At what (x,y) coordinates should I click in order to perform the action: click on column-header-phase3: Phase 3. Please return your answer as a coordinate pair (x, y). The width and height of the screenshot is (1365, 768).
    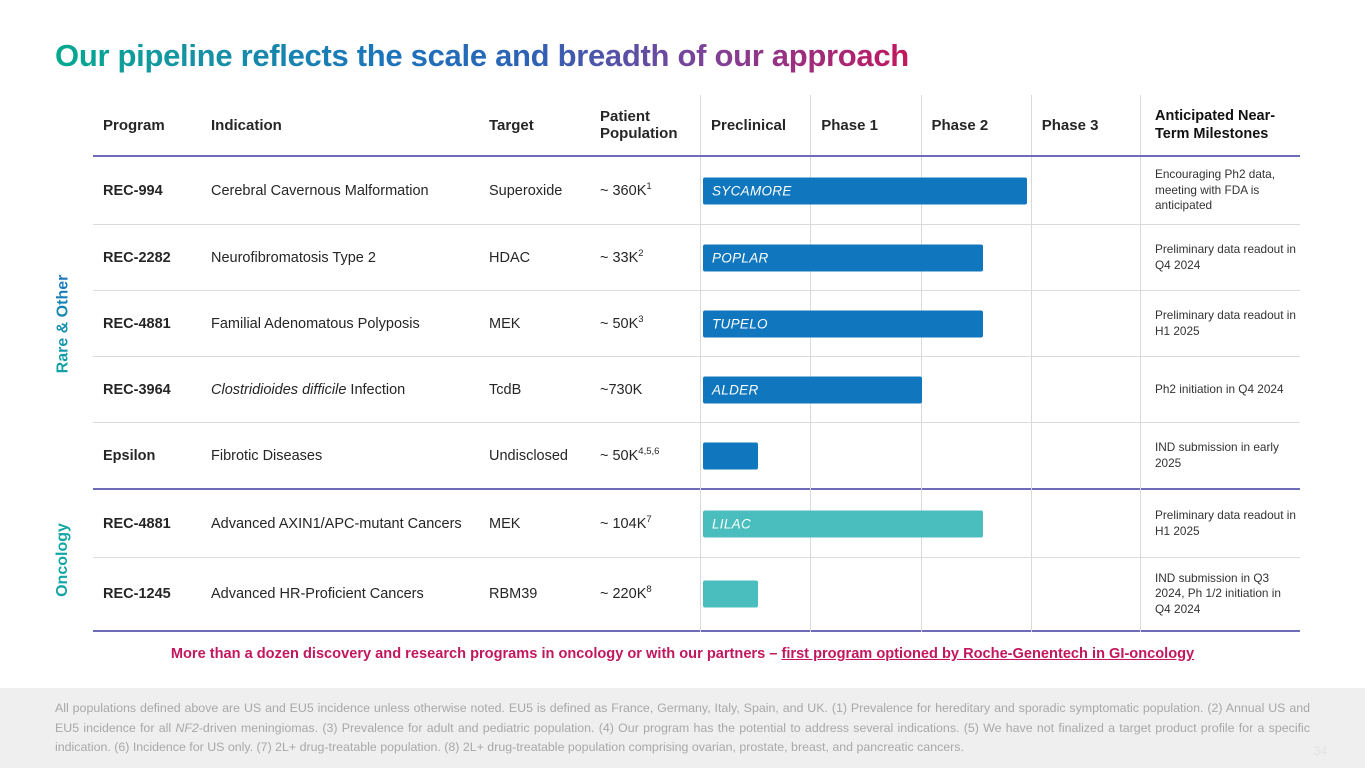
    Looking at the image, I should click on (1070, 125).